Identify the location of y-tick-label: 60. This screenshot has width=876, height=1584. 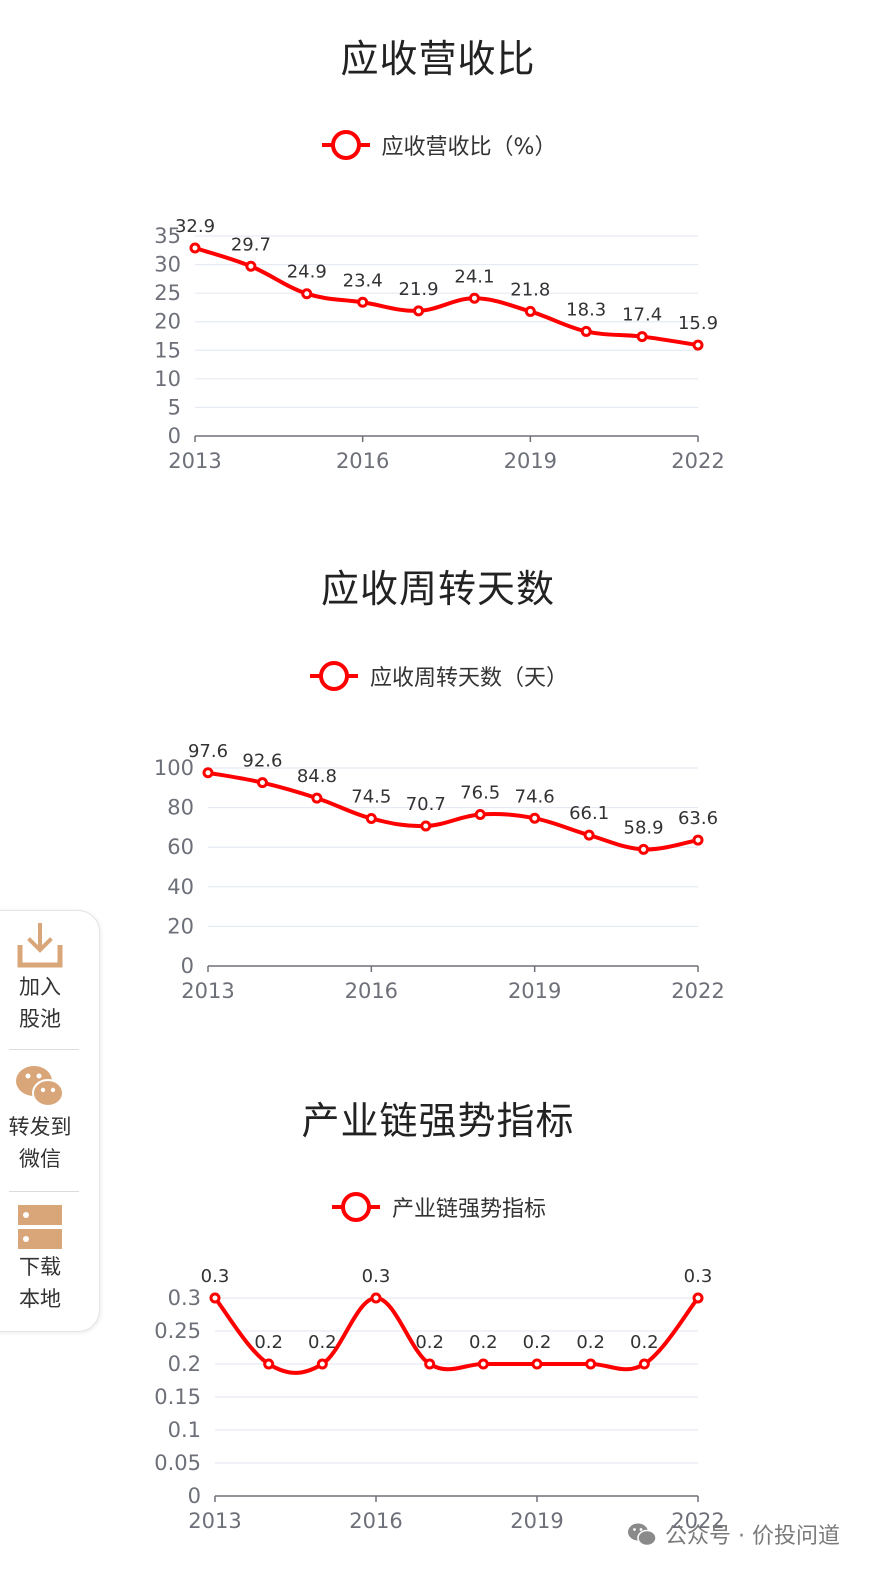
(180, 847).